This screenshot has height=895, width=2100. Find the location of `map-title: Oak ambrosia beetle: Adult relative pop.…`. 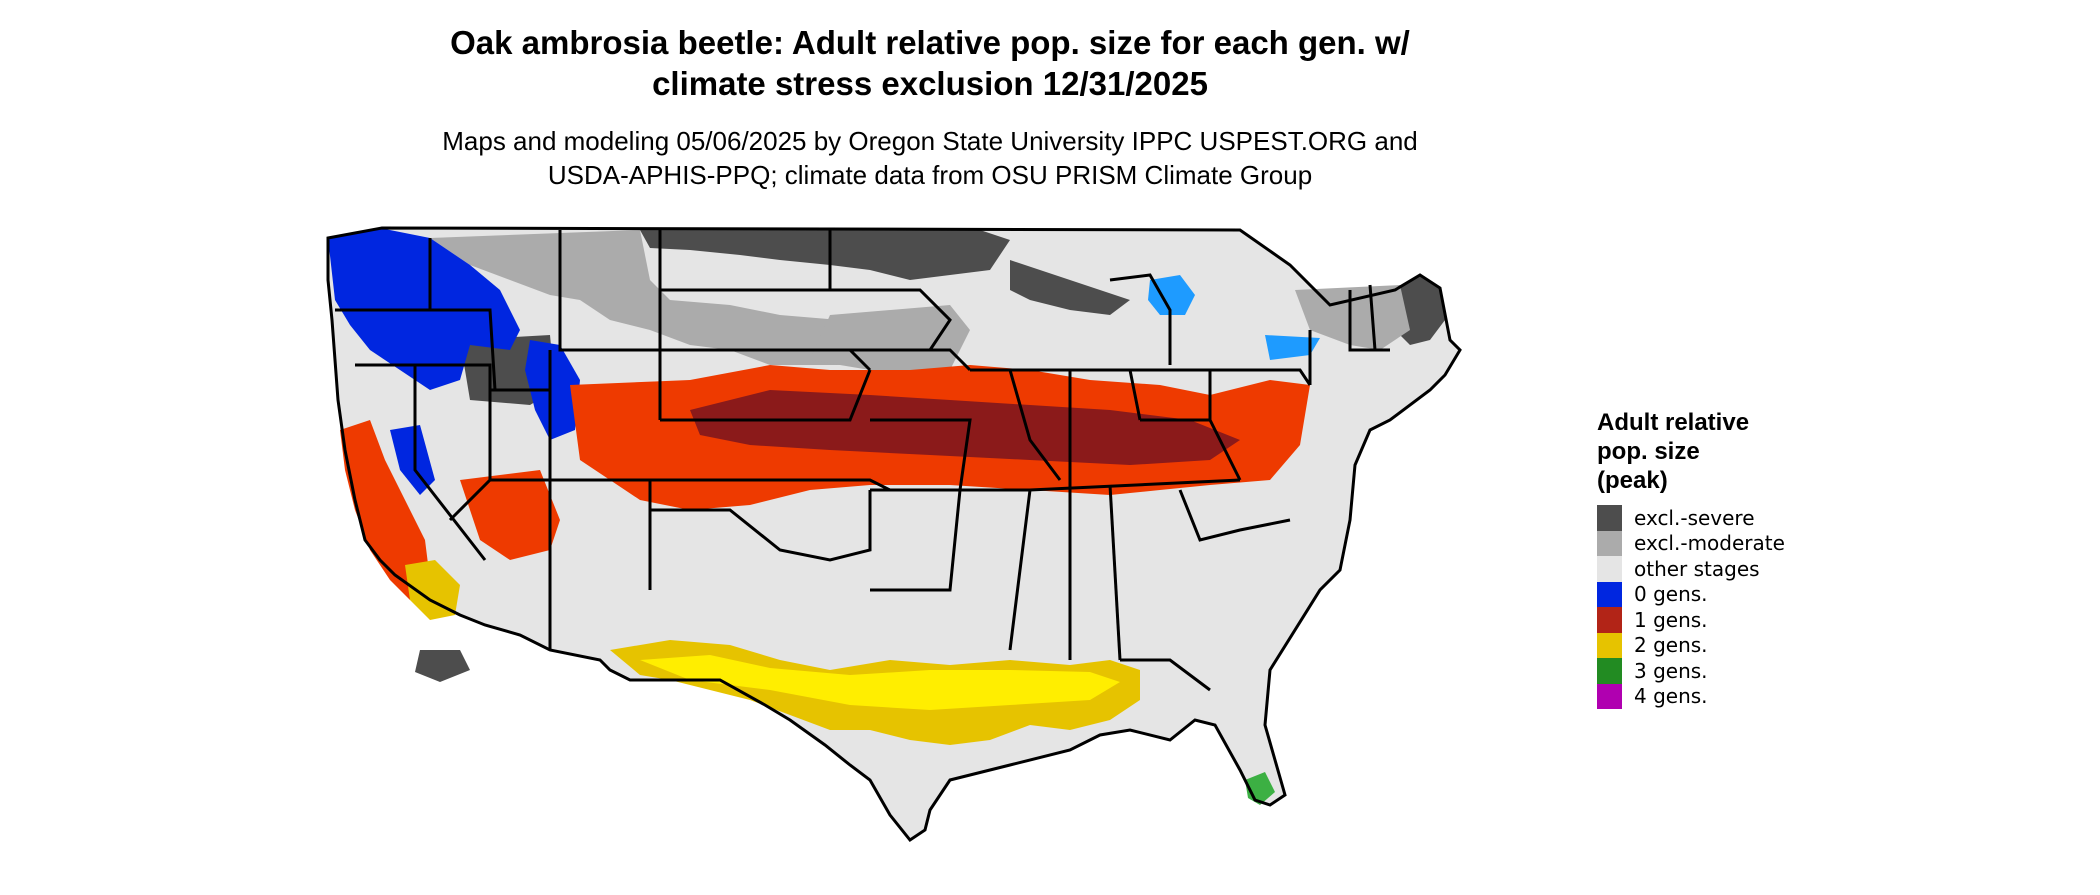

map-title: Oak ambrosia beetle: Adult relative pop.… is located at coordinates (930, 63).